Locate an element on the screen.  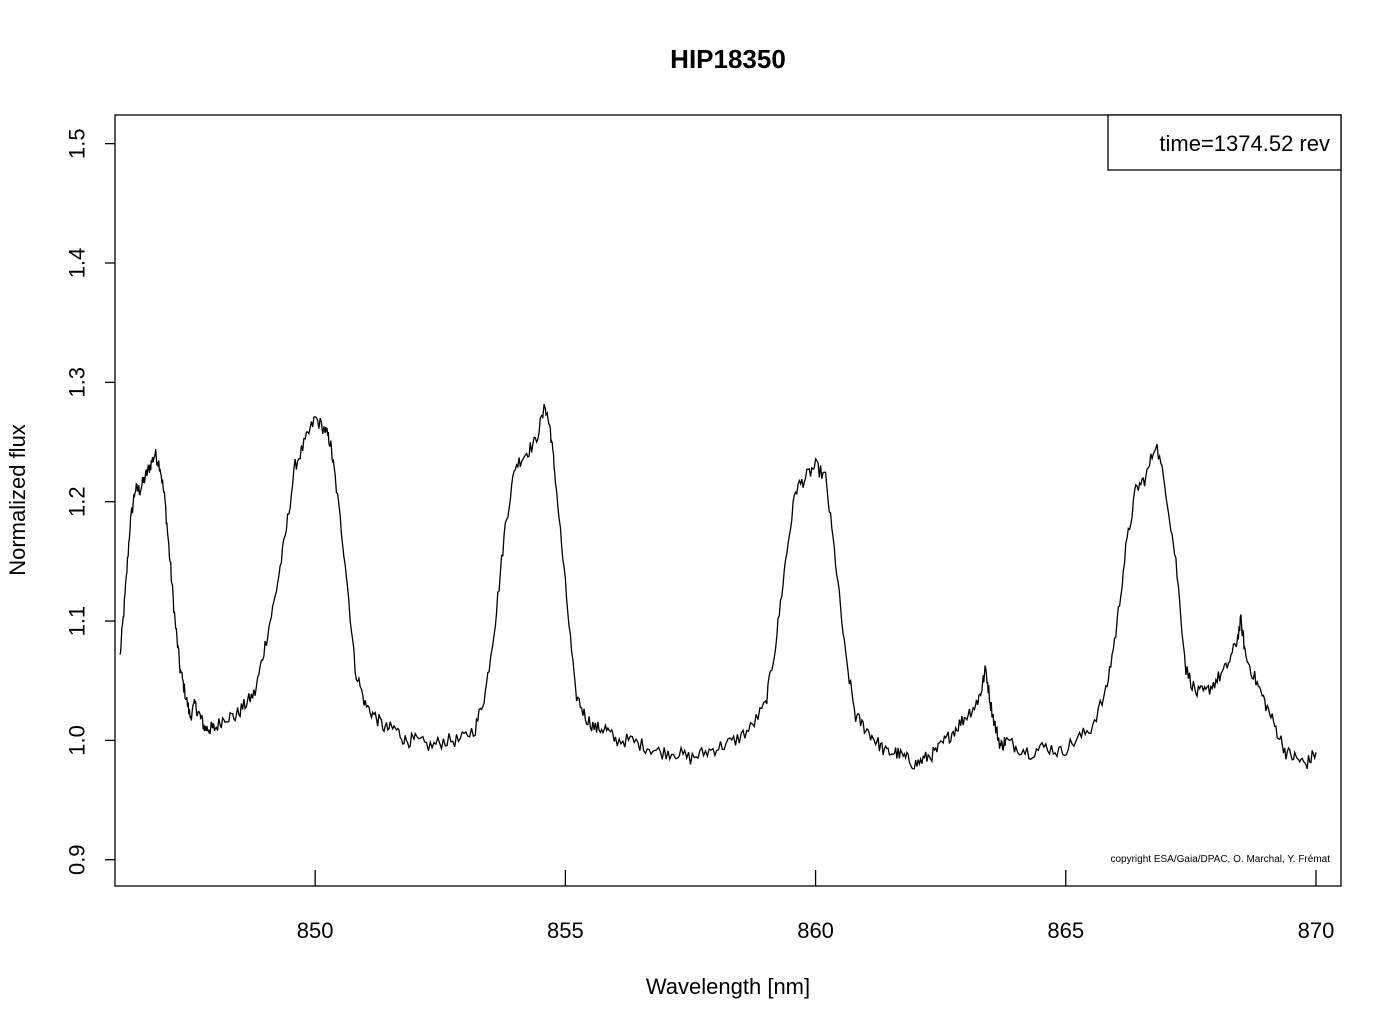
y-tick-label: 0.9 is located at coordinates (77, 859).